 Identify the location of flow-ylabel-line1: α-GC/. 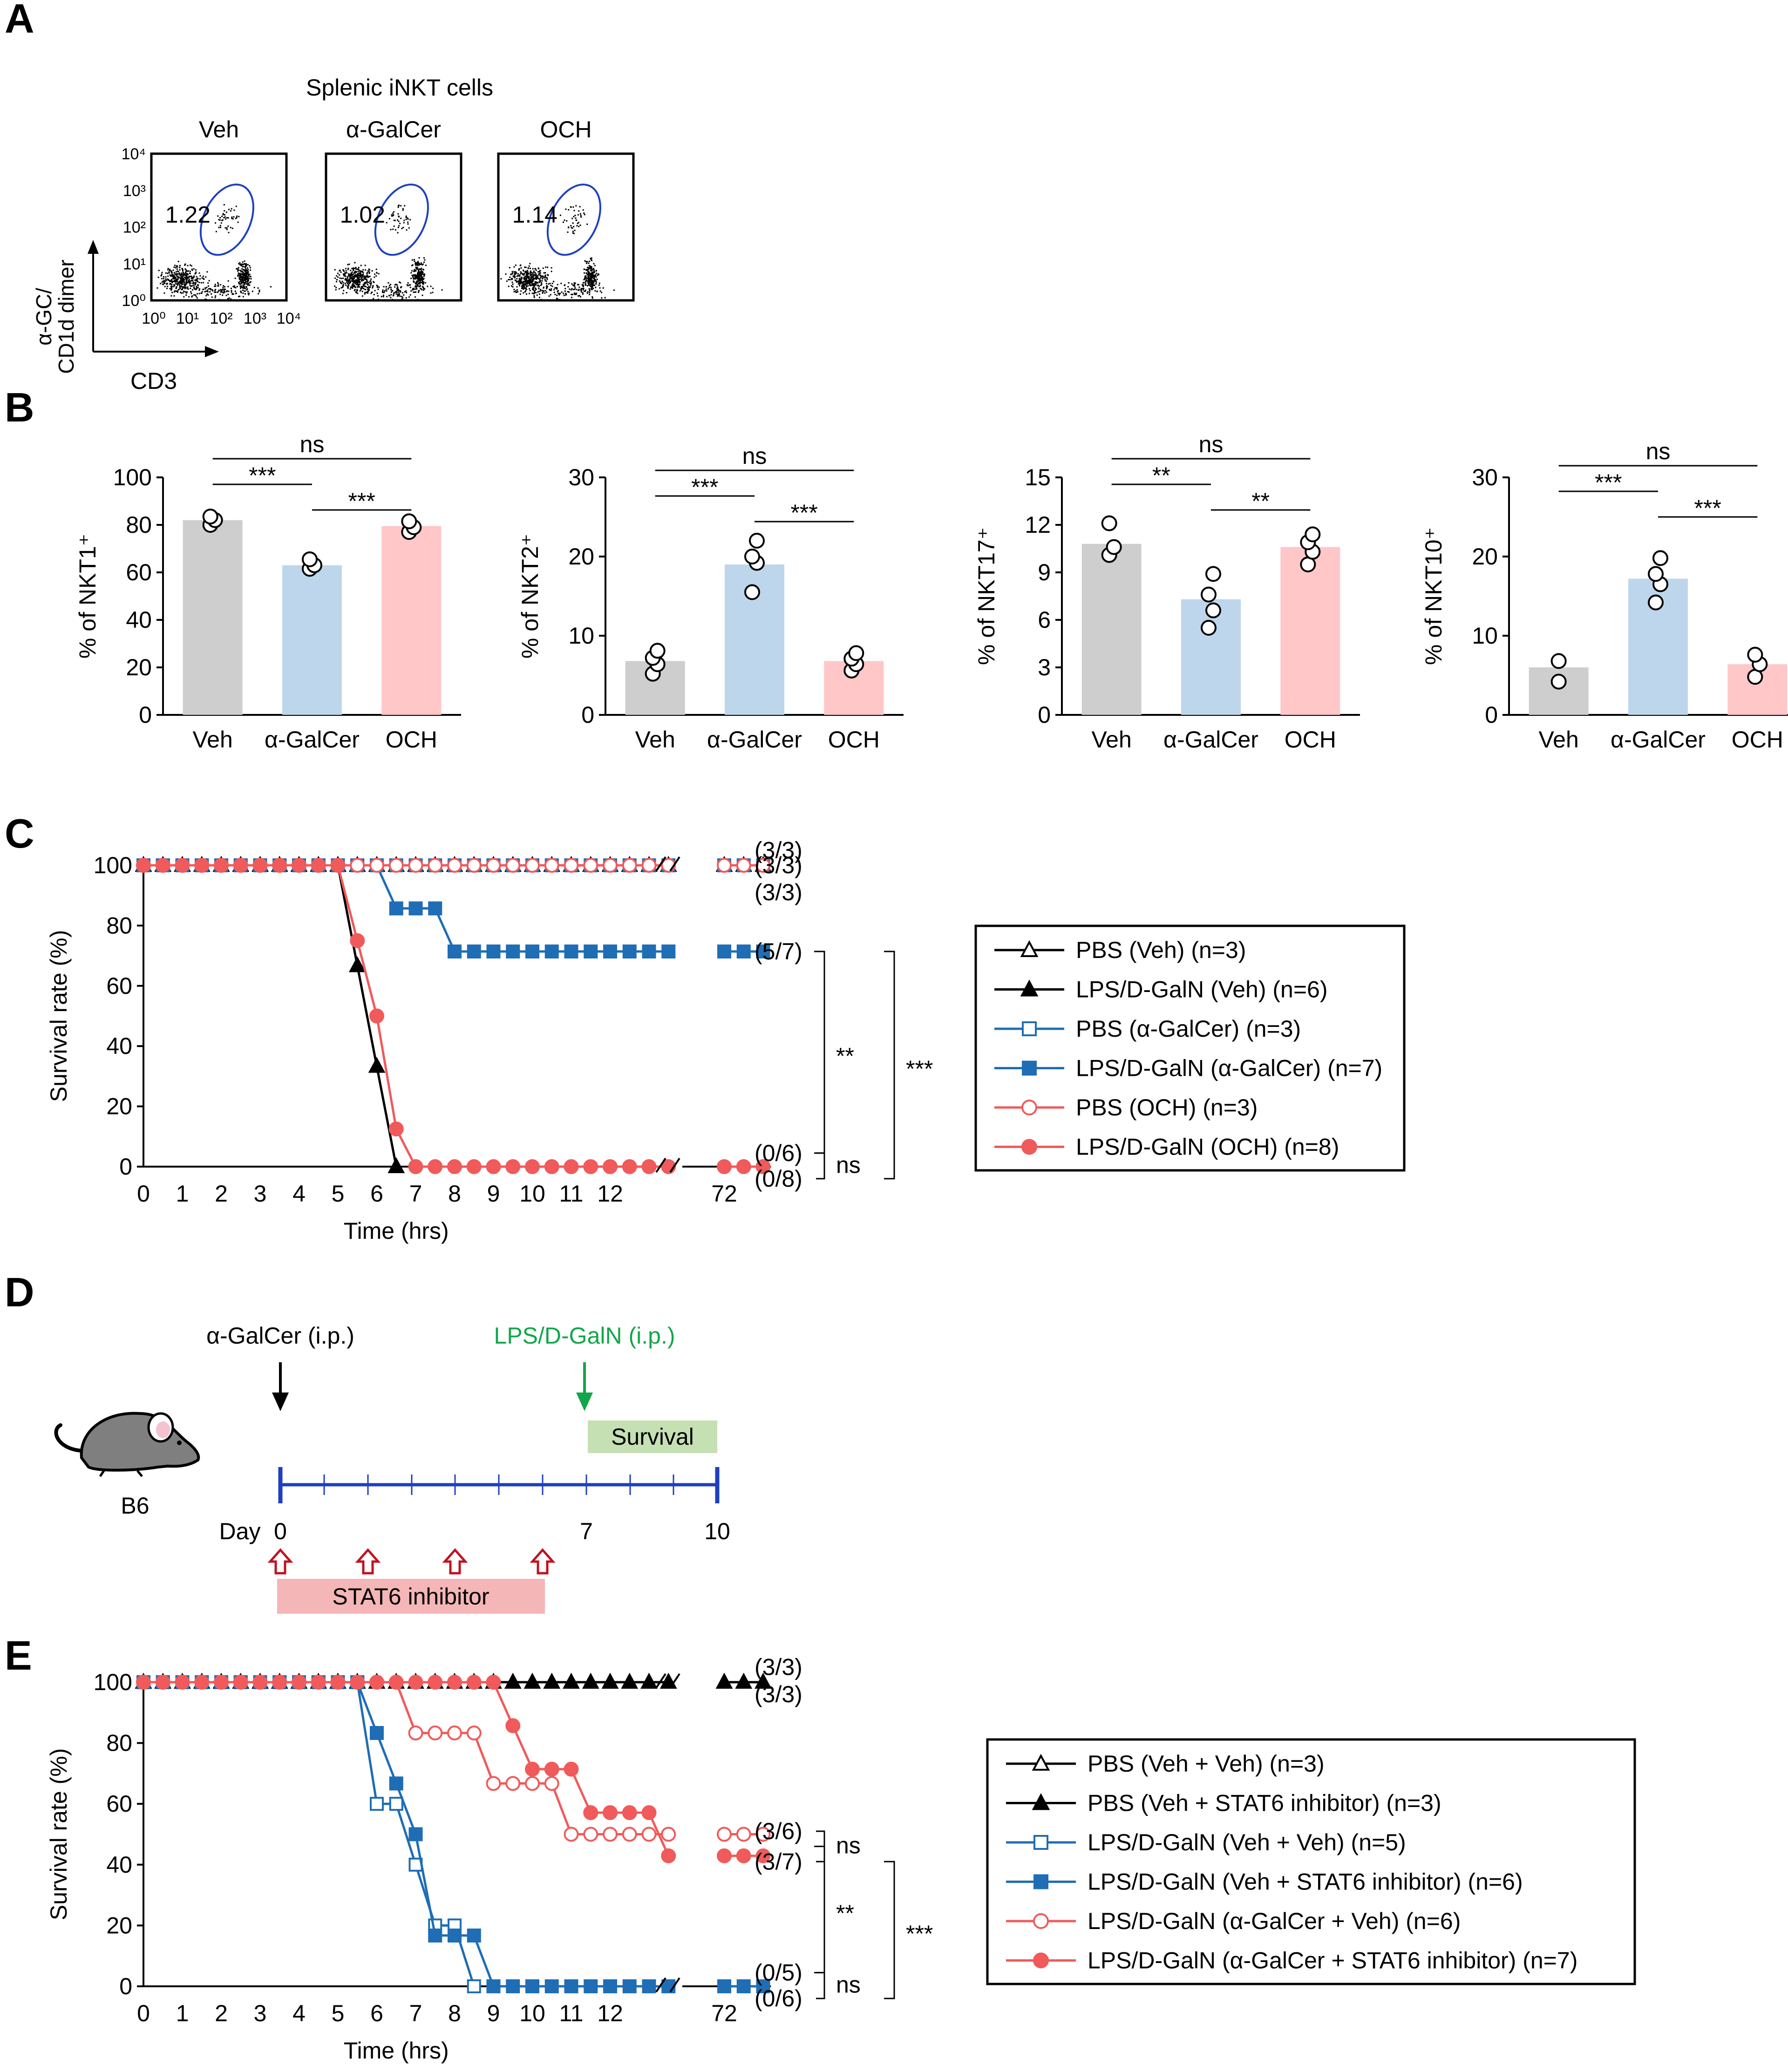
(44, 317).